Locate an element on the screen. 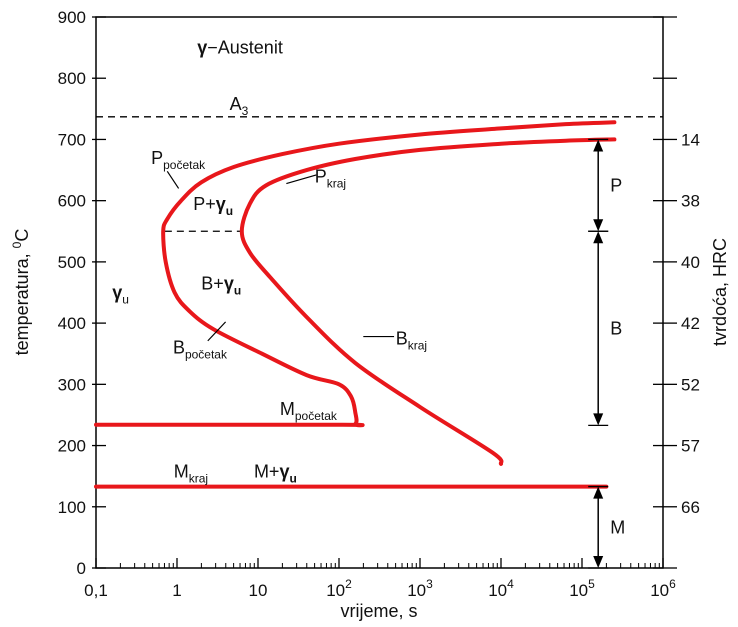 The height and width of the screenshot is (627, 738). phase-arrows: P B M is located at coordinates (606, 353).